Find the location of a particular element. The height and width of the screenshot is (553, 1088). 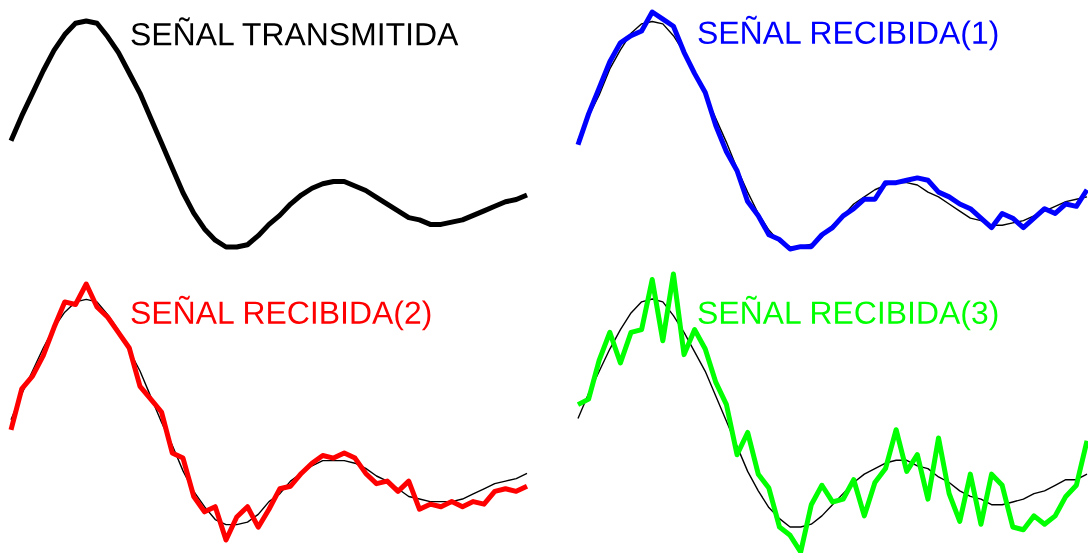

chart-title: SEÑAL RECIBIDA(1) is located at coordinates (848, 33).